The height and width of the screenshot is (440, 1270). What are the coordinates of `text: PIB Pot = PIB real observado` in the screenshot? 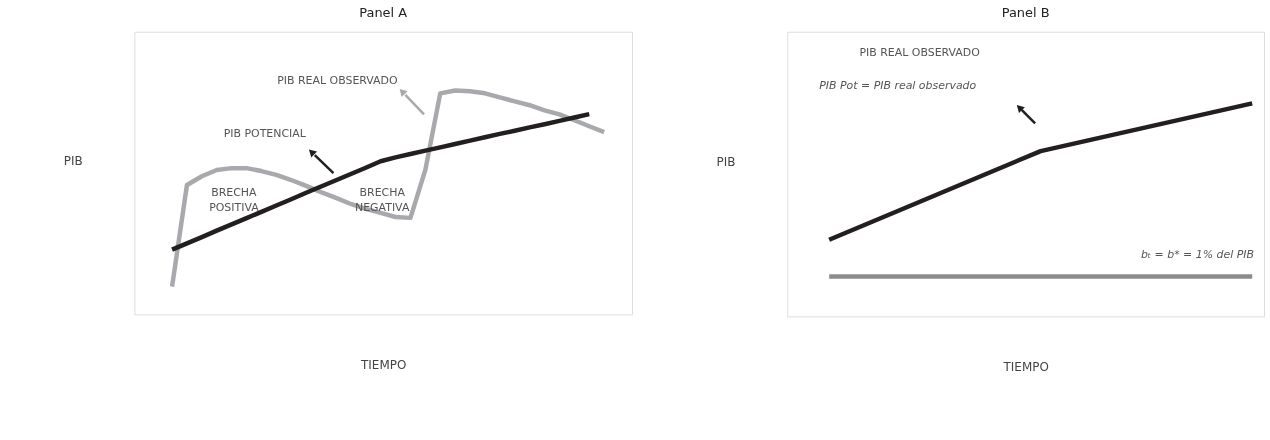 It's located at (898, 86).